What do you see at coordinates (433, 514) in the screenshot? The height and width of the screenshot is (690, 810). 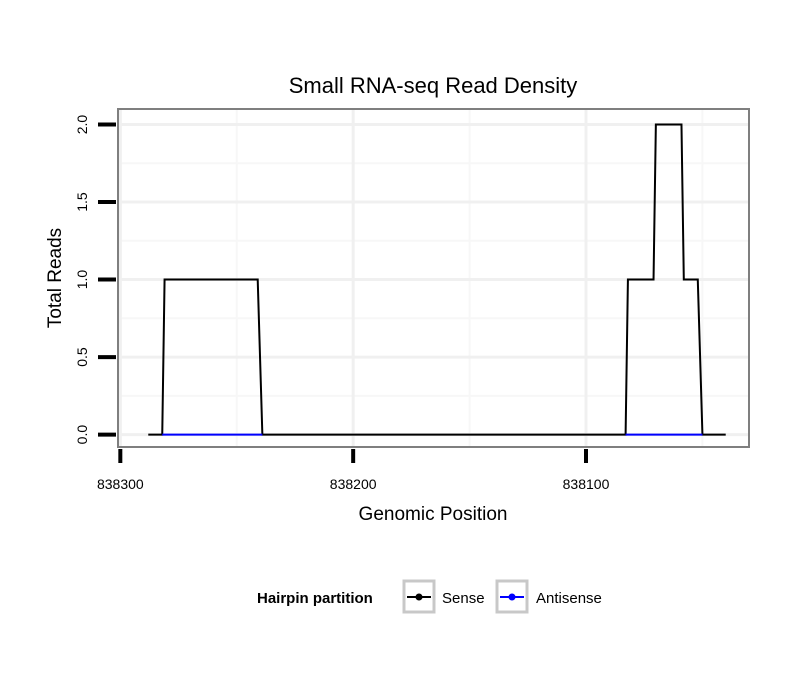 I see `x-axis-title: Genomic Position` at bounding box center [433, 514].